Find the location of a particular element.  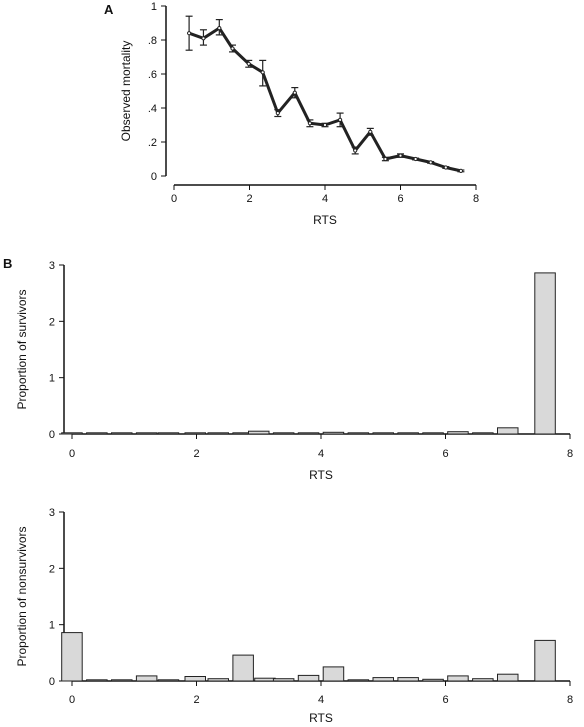

y-tick-label: .2 is located at coordinates (152, 143).